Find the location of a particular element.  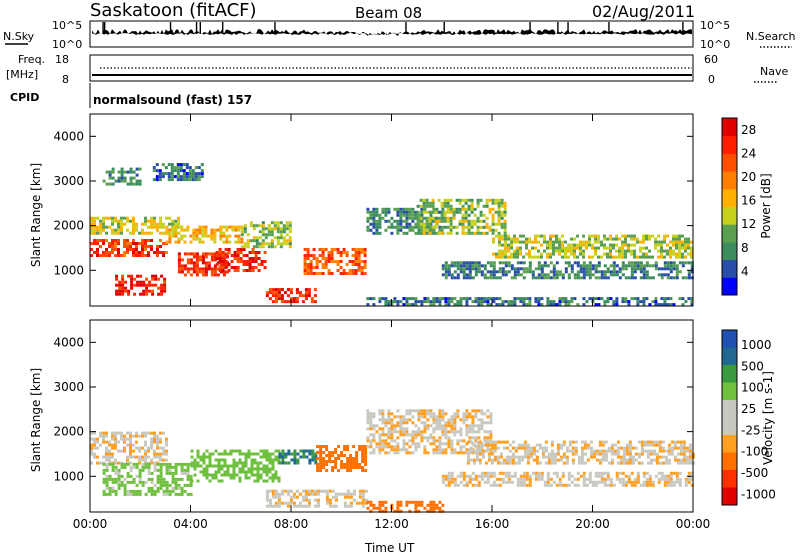

colorbar-tick-label: 16 is located at coordinates (748, 201).